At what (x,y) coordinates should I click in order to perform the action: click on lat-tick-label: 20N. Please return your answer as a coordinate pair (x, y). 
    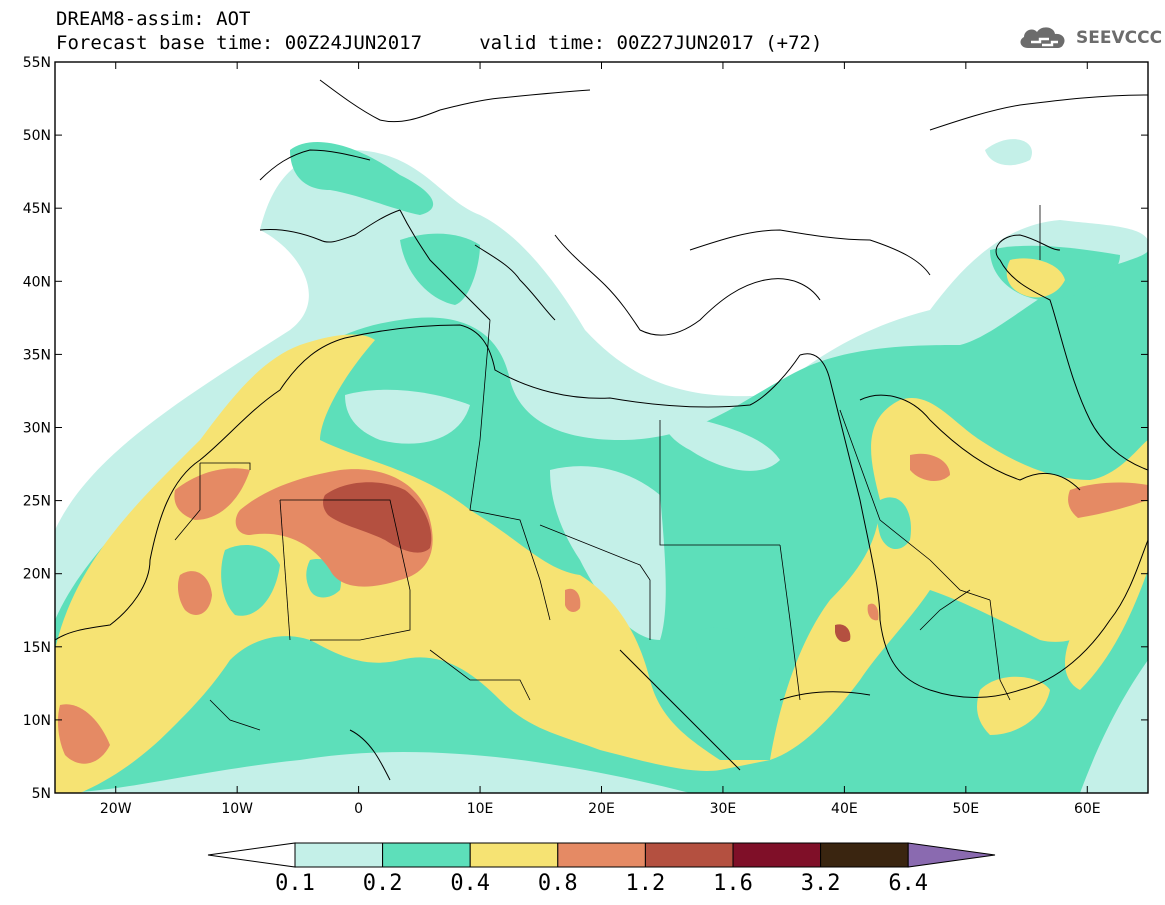
    Looking at the image, I should click on (37, 575).